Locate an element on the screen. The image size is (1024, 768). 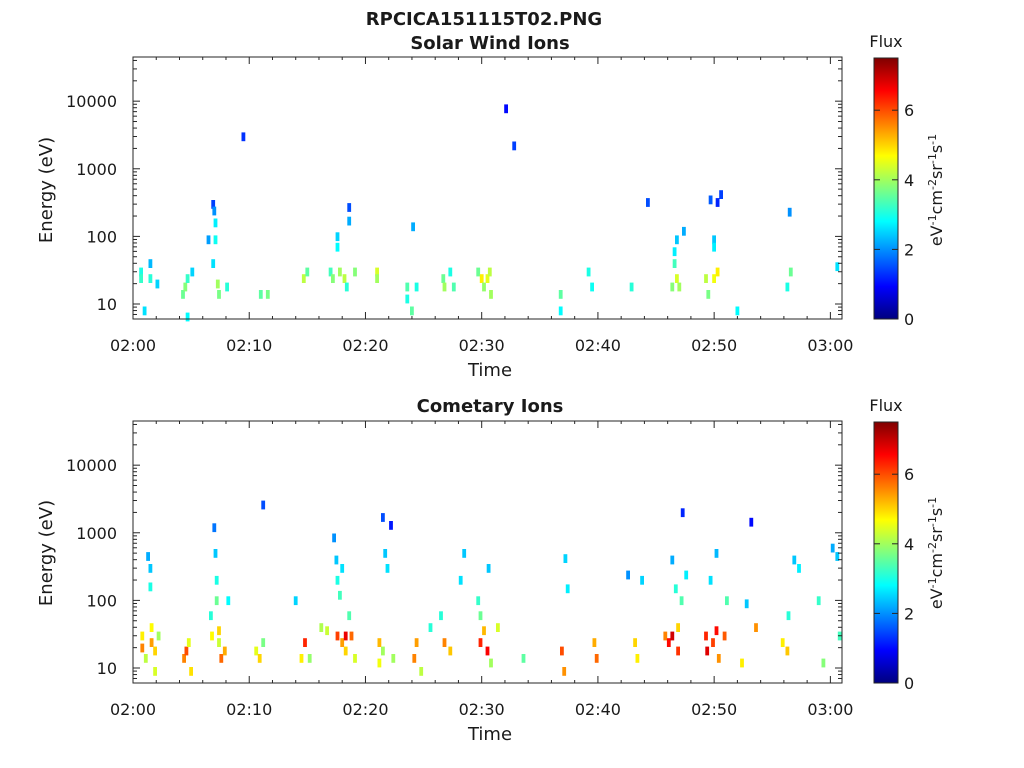
colorbar-ticks: 0 2 4 6 is located at coordinates (894, 579).